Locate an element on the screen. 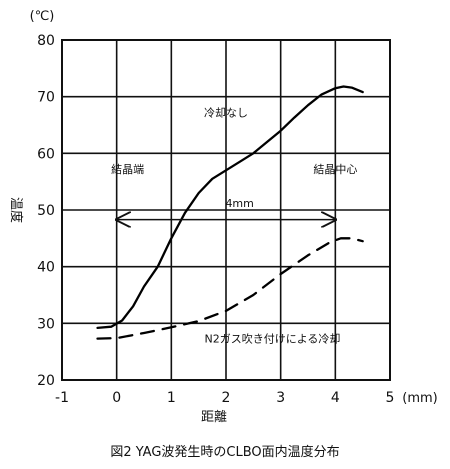  annotation-distance: 4mm is located at coordinates (239, 203).